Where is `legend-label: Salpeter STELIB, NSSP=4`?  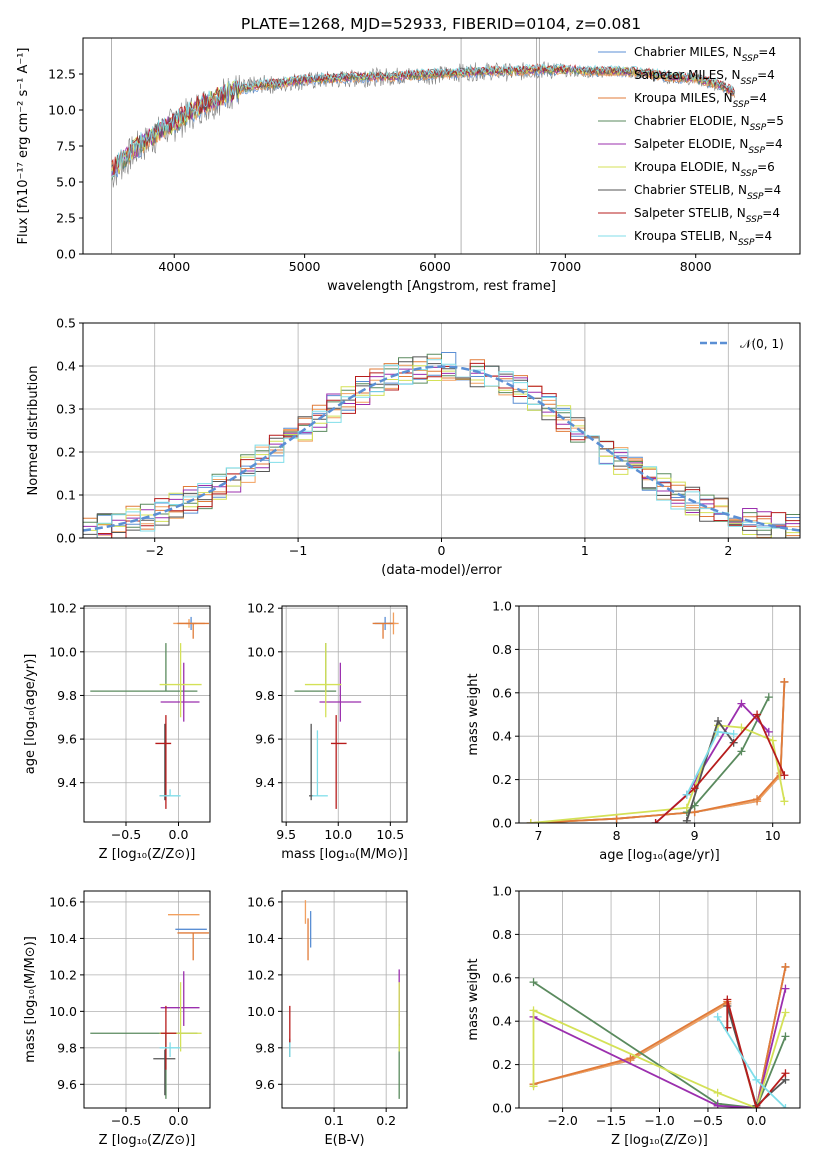
legend-label: Salpeter STELIB, NSSP=4 is located at coordinates (707, 215).